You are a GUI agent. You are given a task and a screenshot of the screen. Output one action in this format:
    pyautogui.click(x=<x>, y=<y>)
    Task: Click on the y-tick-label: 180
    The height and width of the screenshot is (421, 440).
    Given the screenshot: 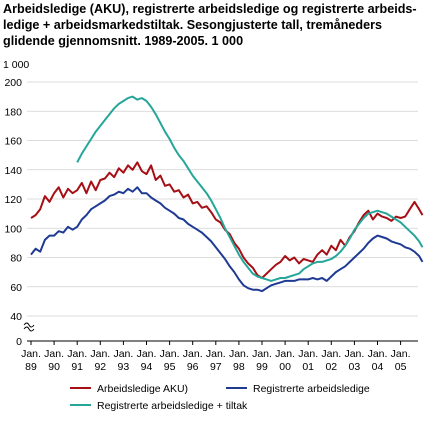 What is the action you would take?
    pyautogui.click(x=13, y=112)
    